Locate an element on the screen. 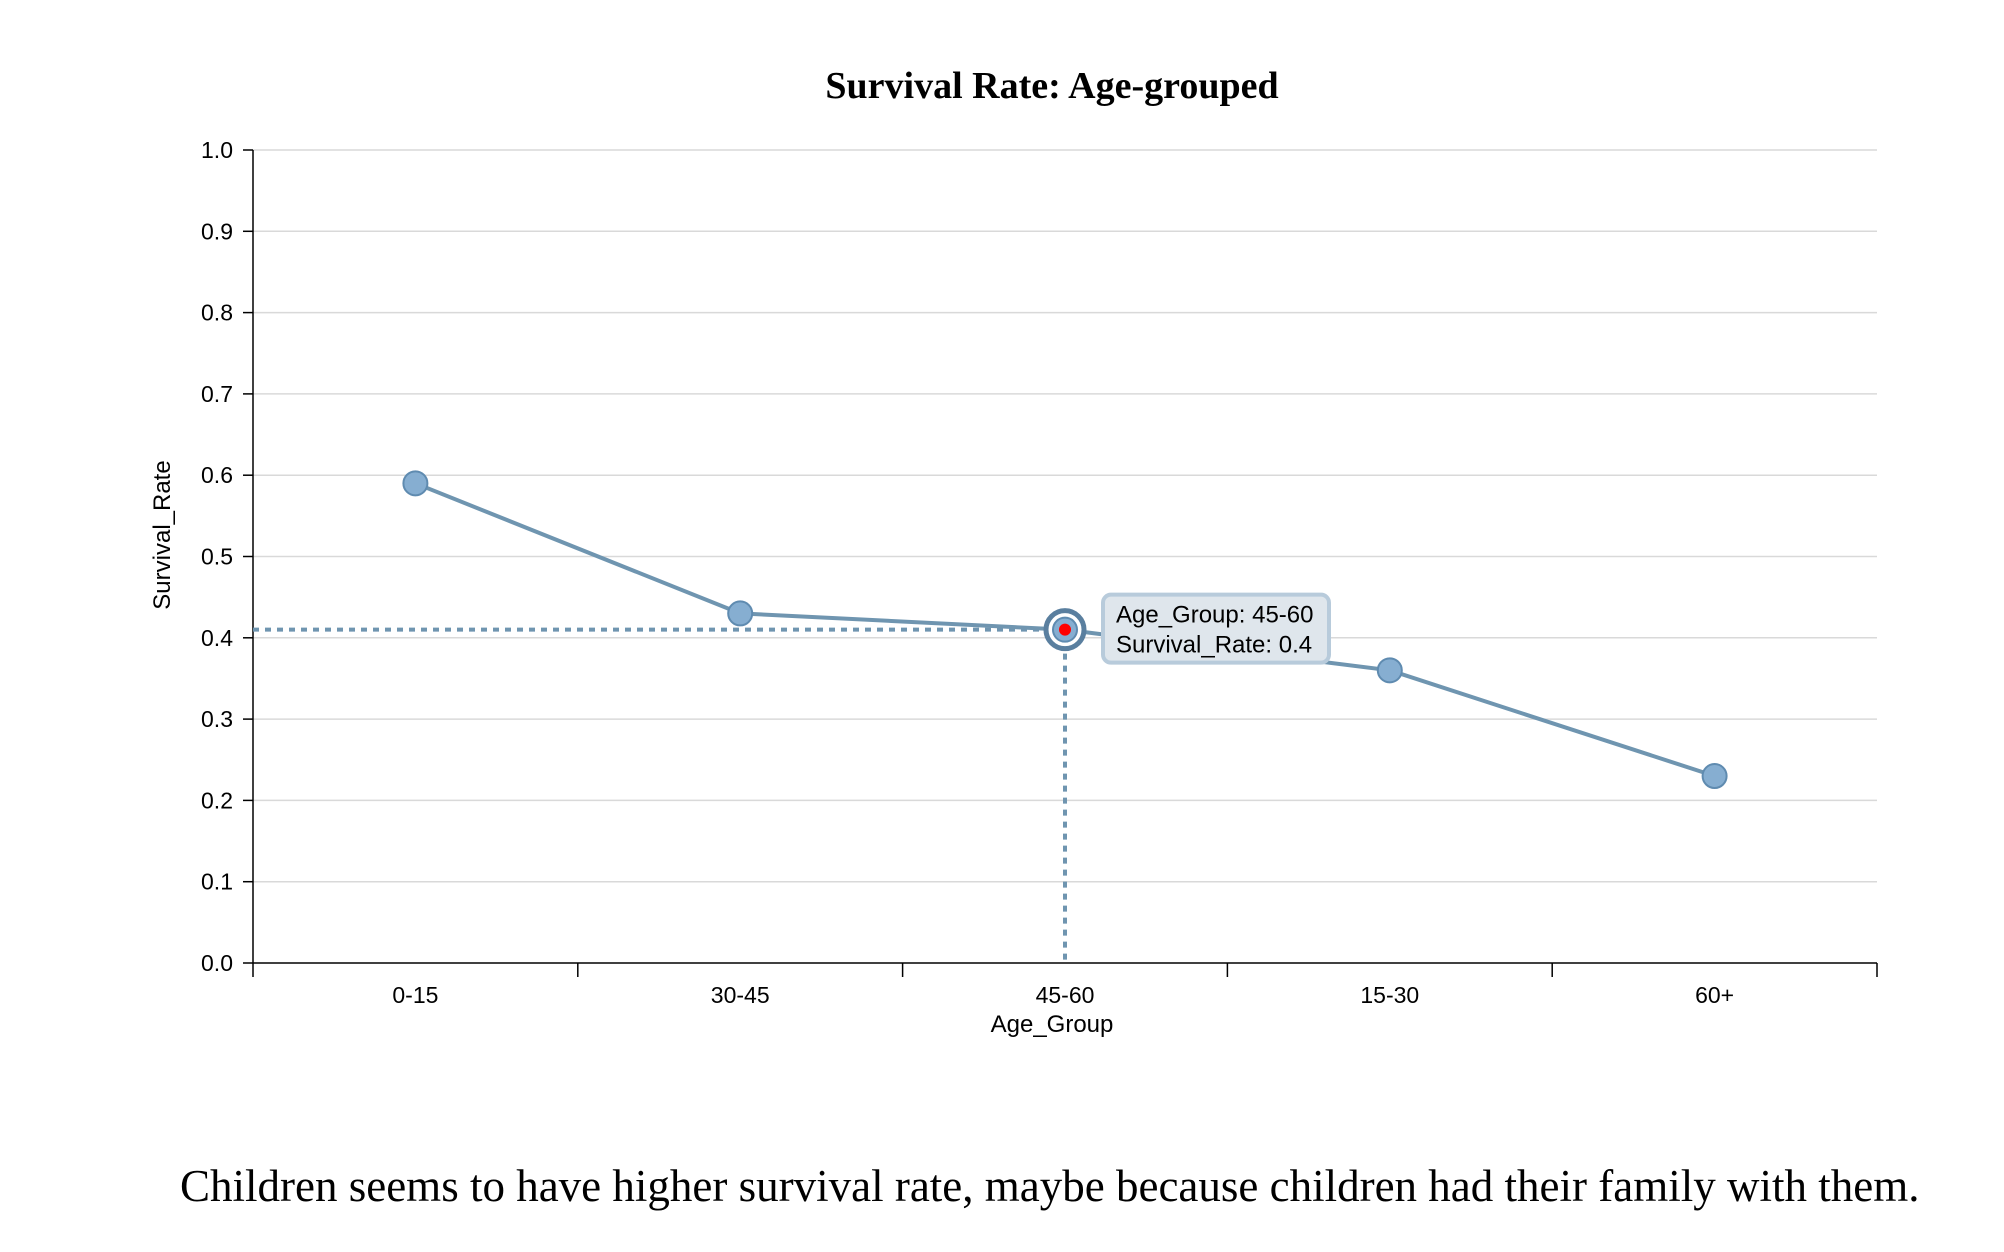 Image resolution: width=2004 pixels, height=1252 pixels. highlight-dot is located at coordinates (1065, 629).